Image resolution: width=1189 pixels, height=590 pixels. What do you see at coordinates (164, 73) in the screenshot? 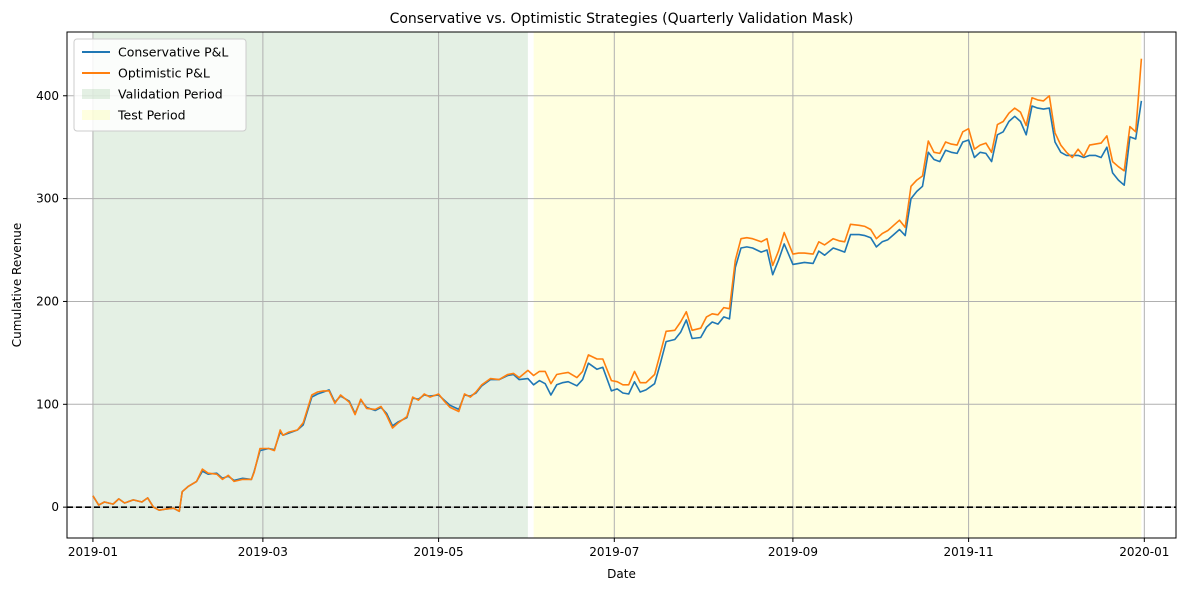
I see `legend-label: Optimistic P&L` at bounding box center [164, 73].